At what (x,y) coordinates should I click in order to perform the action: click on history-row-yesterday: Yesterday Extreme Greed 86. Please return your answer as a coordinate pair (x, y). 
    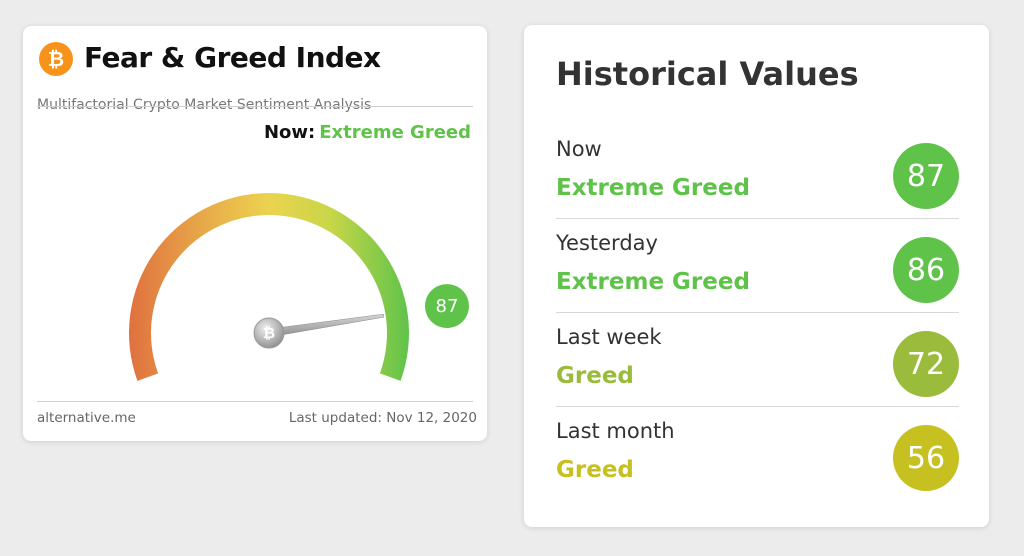
    Looking at the image, I should click on (757, 266).